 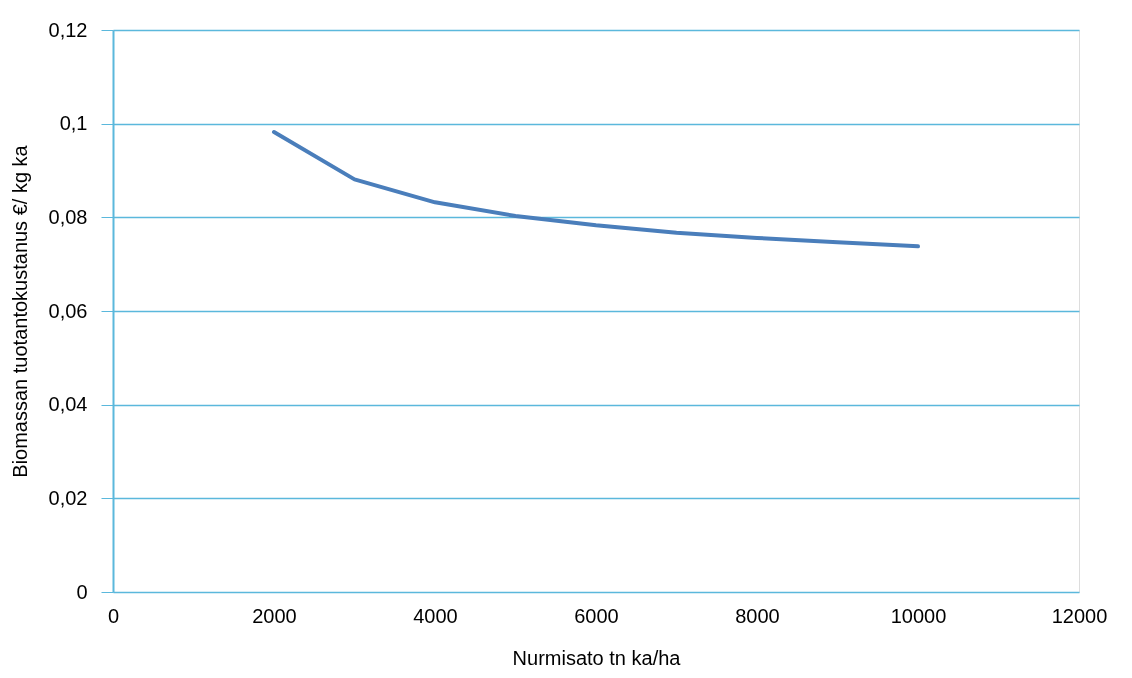 I want to click on x-tick-label: 10000, so click(x=918, y=615).